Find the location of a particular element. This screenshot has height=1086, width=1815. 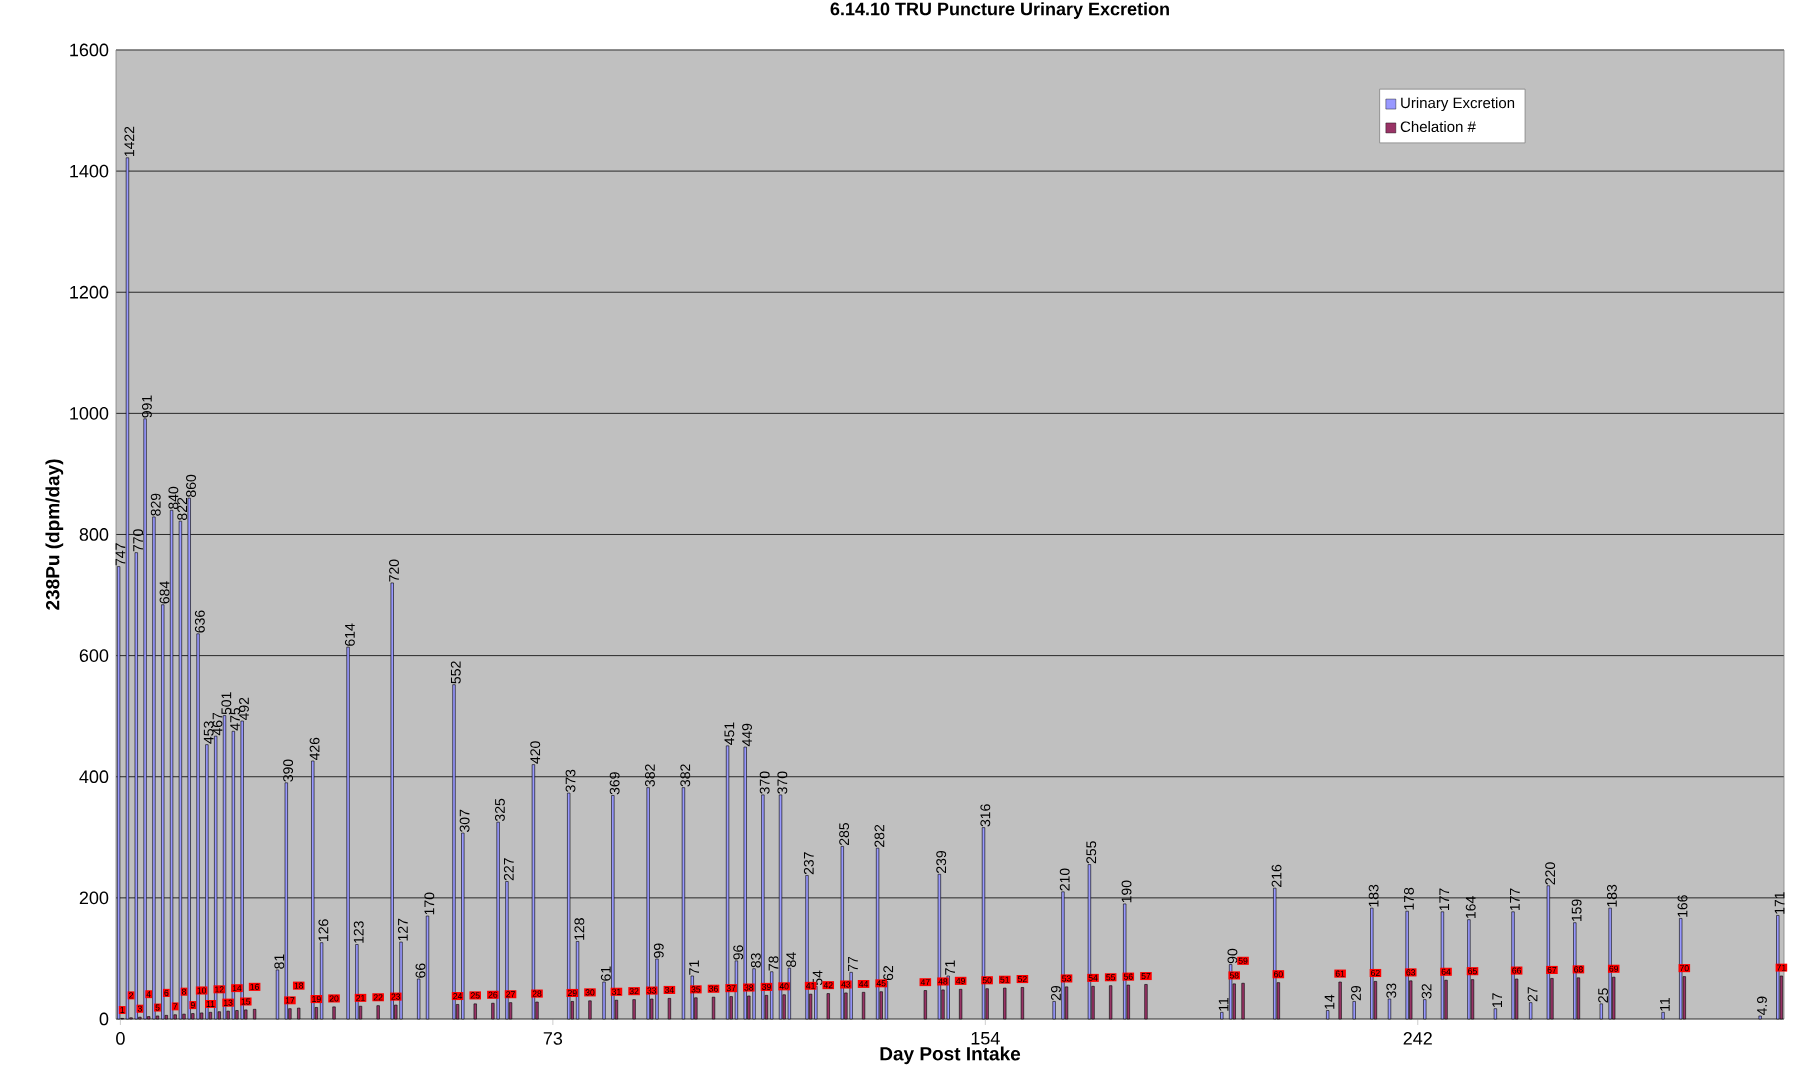

data-label: 55 is located at coordinates (1111, 977).